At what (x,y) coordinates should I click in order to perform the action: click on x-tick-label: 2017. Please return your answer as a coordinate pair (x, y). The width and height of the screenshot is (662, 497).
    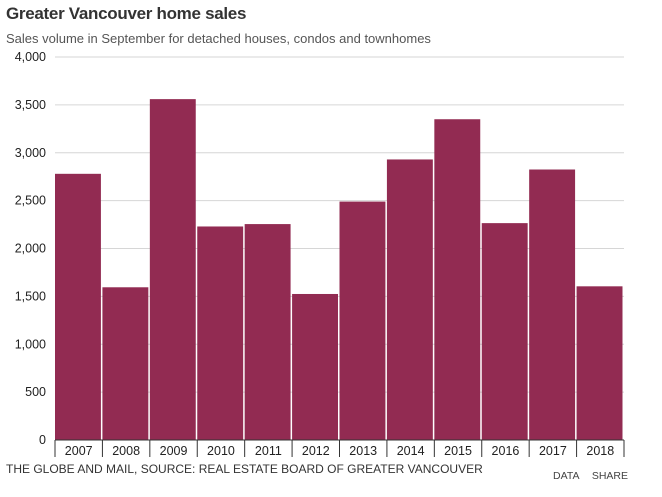
    Looking at the image, I should click on (553, 451).